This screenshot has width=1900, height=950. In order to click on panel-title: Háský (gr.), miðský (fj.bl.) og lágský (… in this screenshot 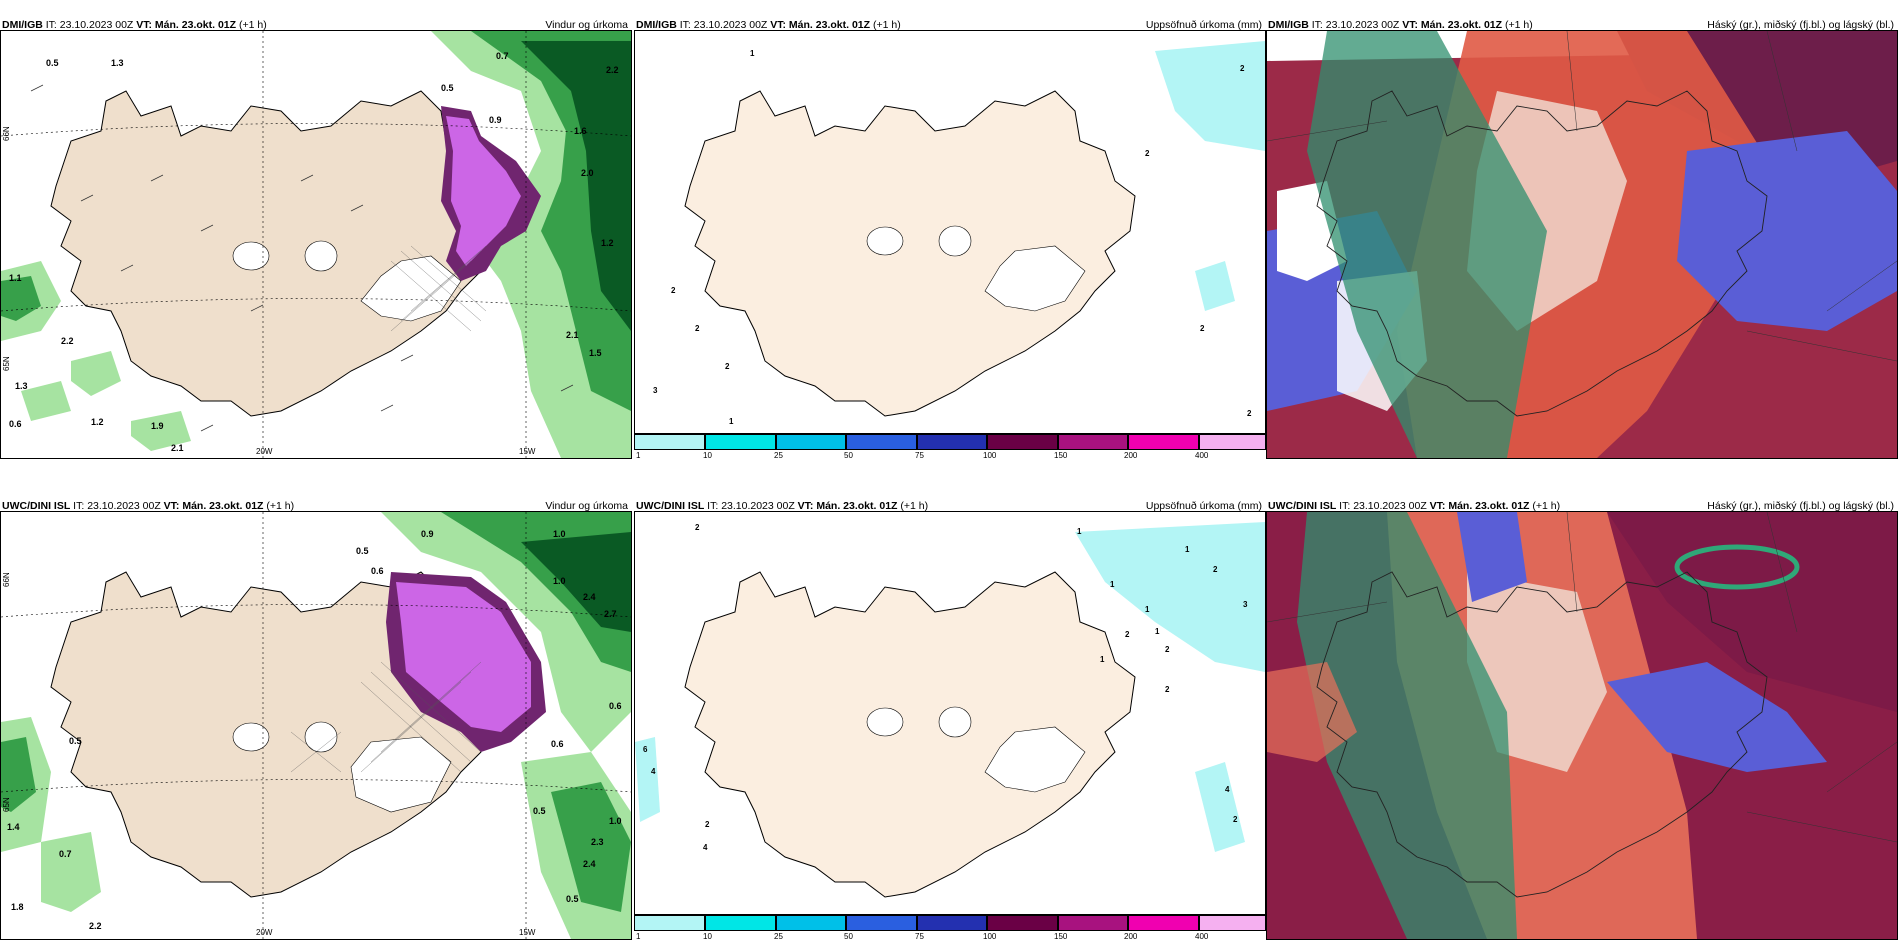, I will do `click(1800, 506)`.